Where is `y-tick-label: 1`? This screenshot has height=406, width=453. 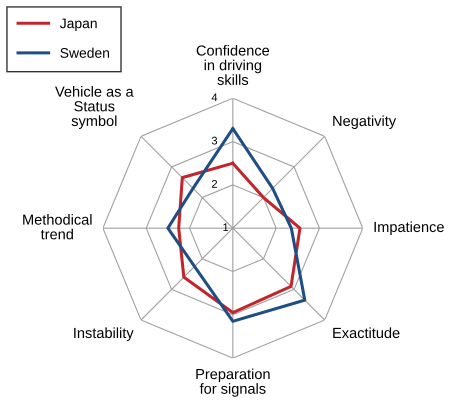 y-tick-label: 1 is located at coordinates (225, 227).